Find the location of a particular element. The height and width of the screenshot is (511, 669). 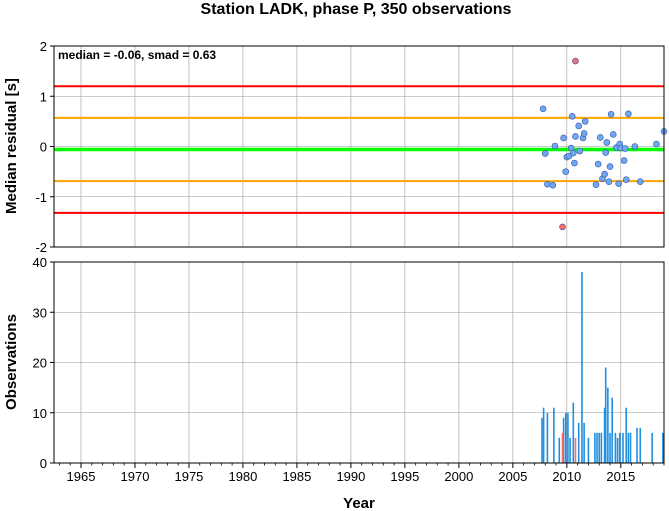

year-x-tick-label: 2005 is located at coordinates (512, 476).